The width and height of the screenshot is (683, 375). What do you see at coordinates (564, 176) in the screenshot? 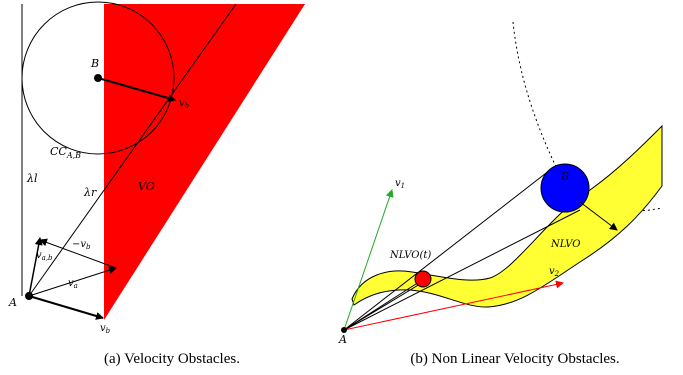
I see `label-b-right: B` at bounding box center [564, 176].